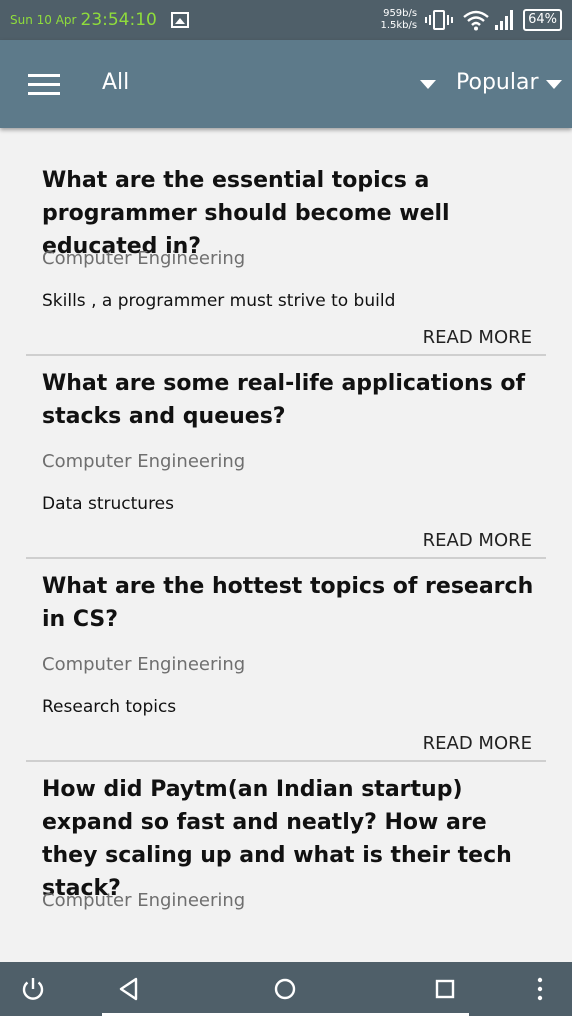 The width and height of the screenshot is (572, 1016). I want to click on battery-icon: 64%, so click(542, 20).